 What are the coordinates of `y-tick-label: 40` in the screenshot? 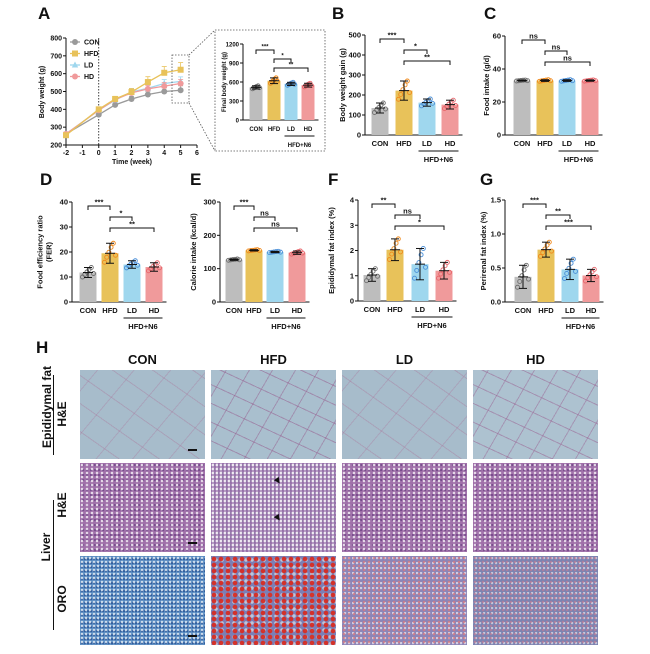 It's located at (497, 69).